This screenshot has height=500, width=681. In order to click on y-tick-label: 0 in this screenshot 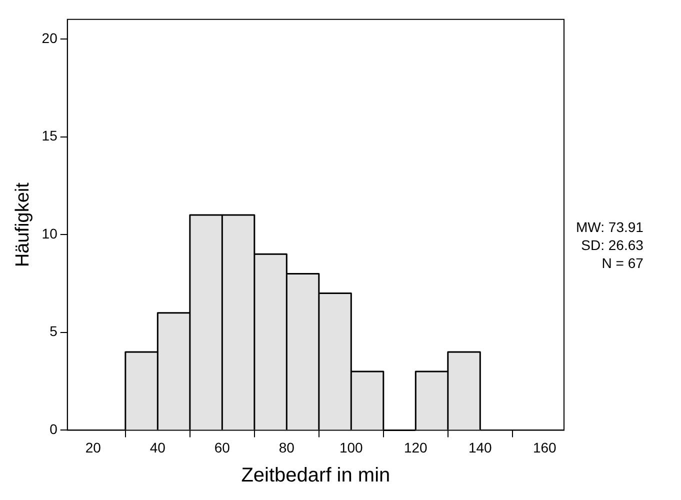, I will do `click(54, 429)`.